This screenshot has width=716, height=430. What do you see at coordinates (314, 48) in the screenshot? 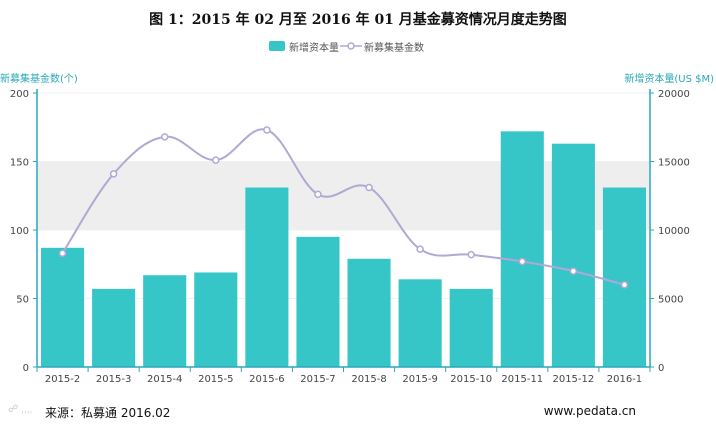
I see `legend-bar-label: 新增资本量` at bounding box center [314, 48].